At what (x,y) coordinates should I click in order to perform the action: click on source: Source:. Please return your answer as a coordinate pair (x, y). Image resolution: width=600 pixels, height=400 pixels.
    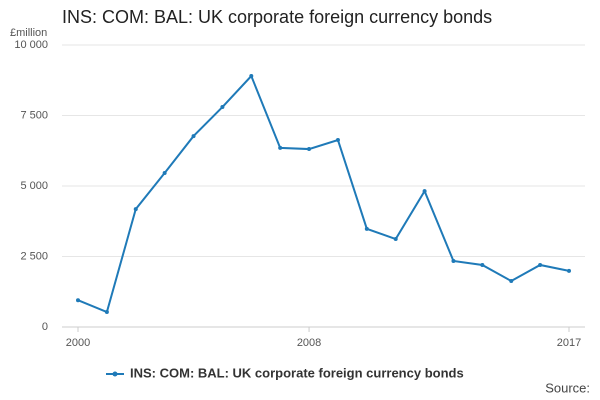
    Looking at the image, I should click on (567, 387).